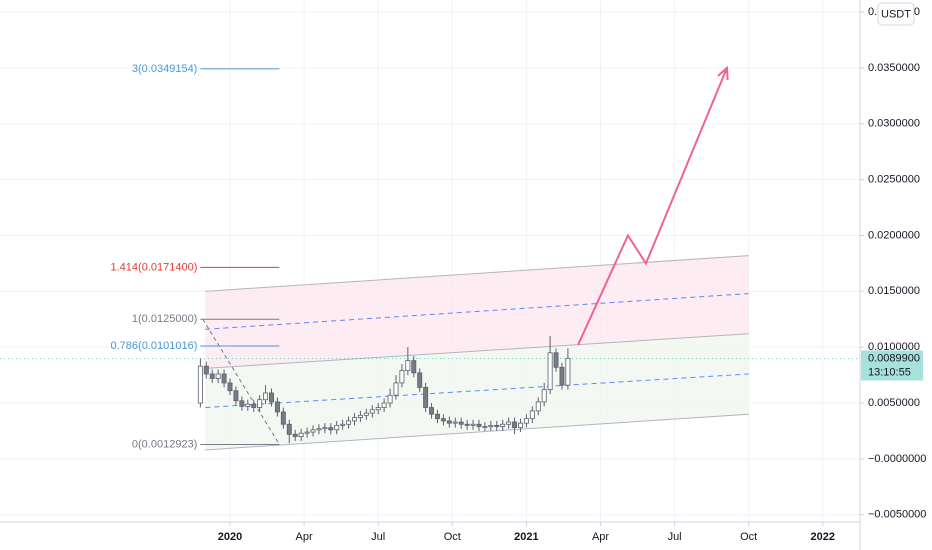  What do you see at coordinates (894, 180) in the screenshot?
I see `y-tick-label: 0.0250000` at bounding box center [894, 180].